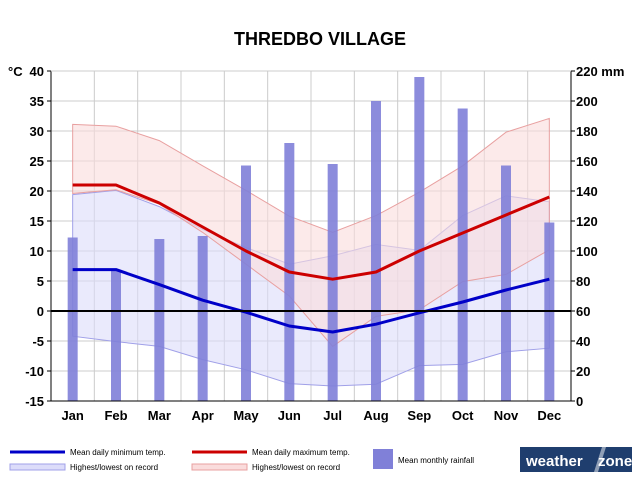 This screenshot has width=640, height=480. Describe the element at coordinates (587, 101) in the screenshot. I see `right-tick-label: 200` at that location.